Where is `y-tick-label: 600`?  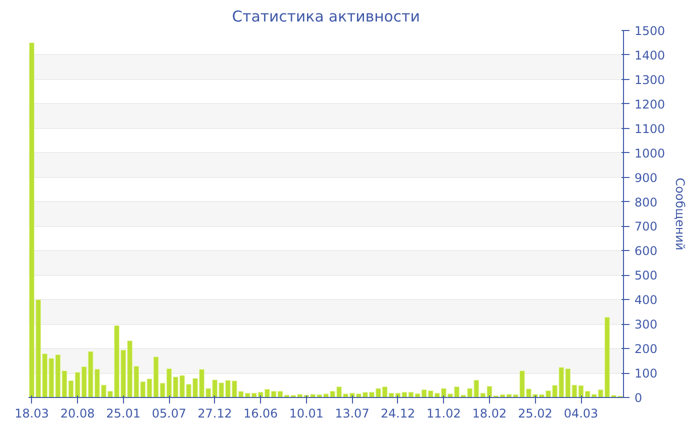 y-tick-label: 600 is located at coordinates (646, 251).